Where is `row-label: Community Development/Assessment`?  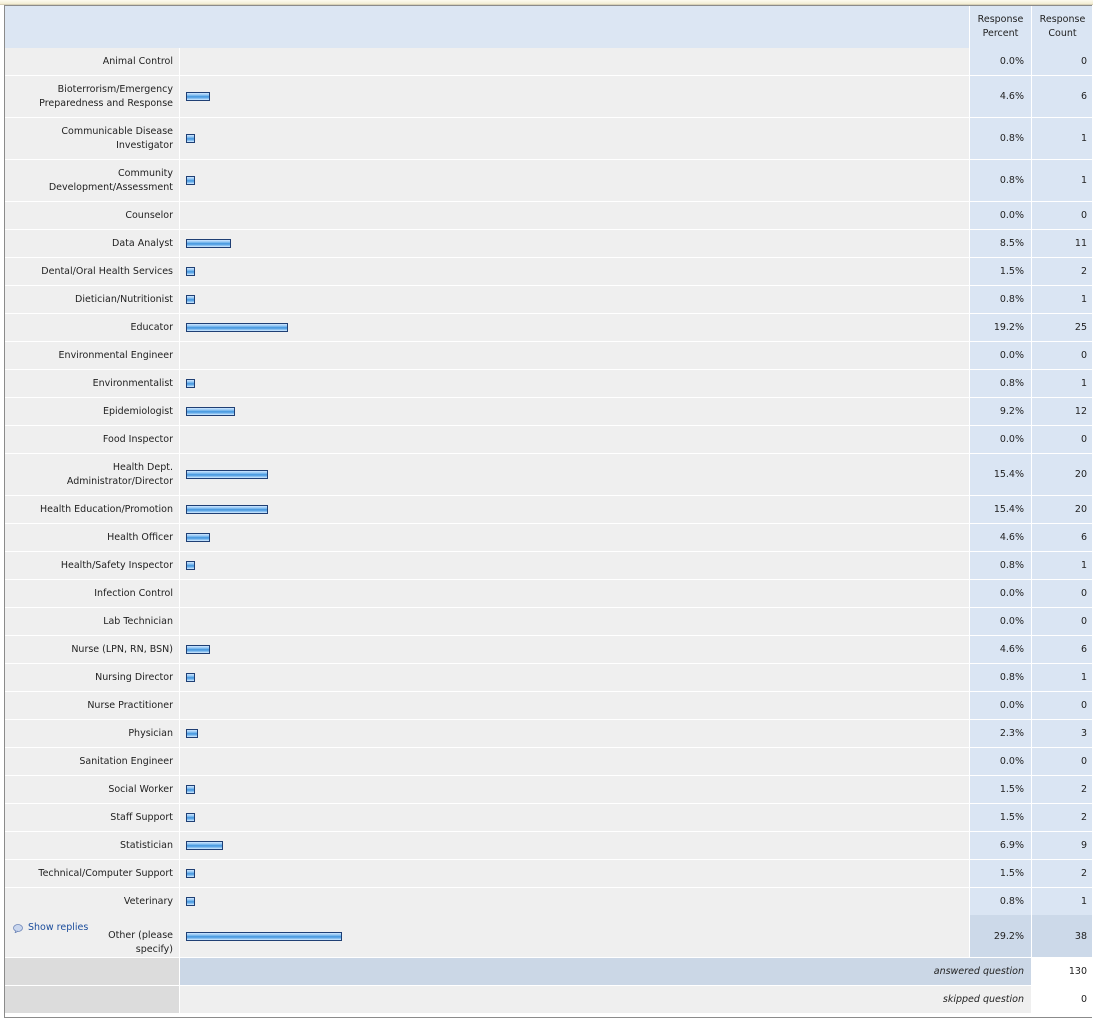
row-label: Community Development/Assessment is located at coordinates (92, 180).